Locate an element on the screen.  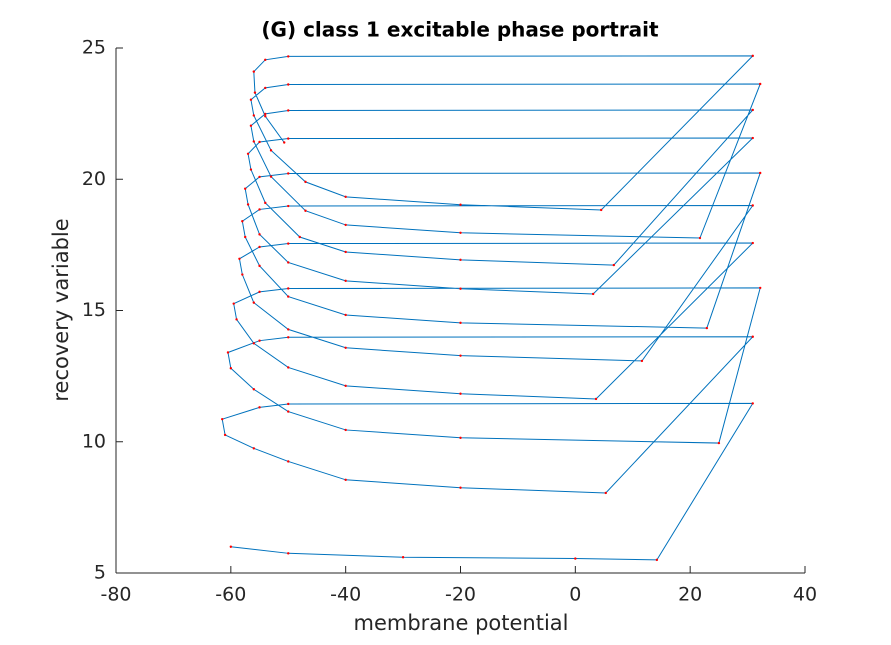
x-tick-label: -20 is located at coordinates (460, 595).